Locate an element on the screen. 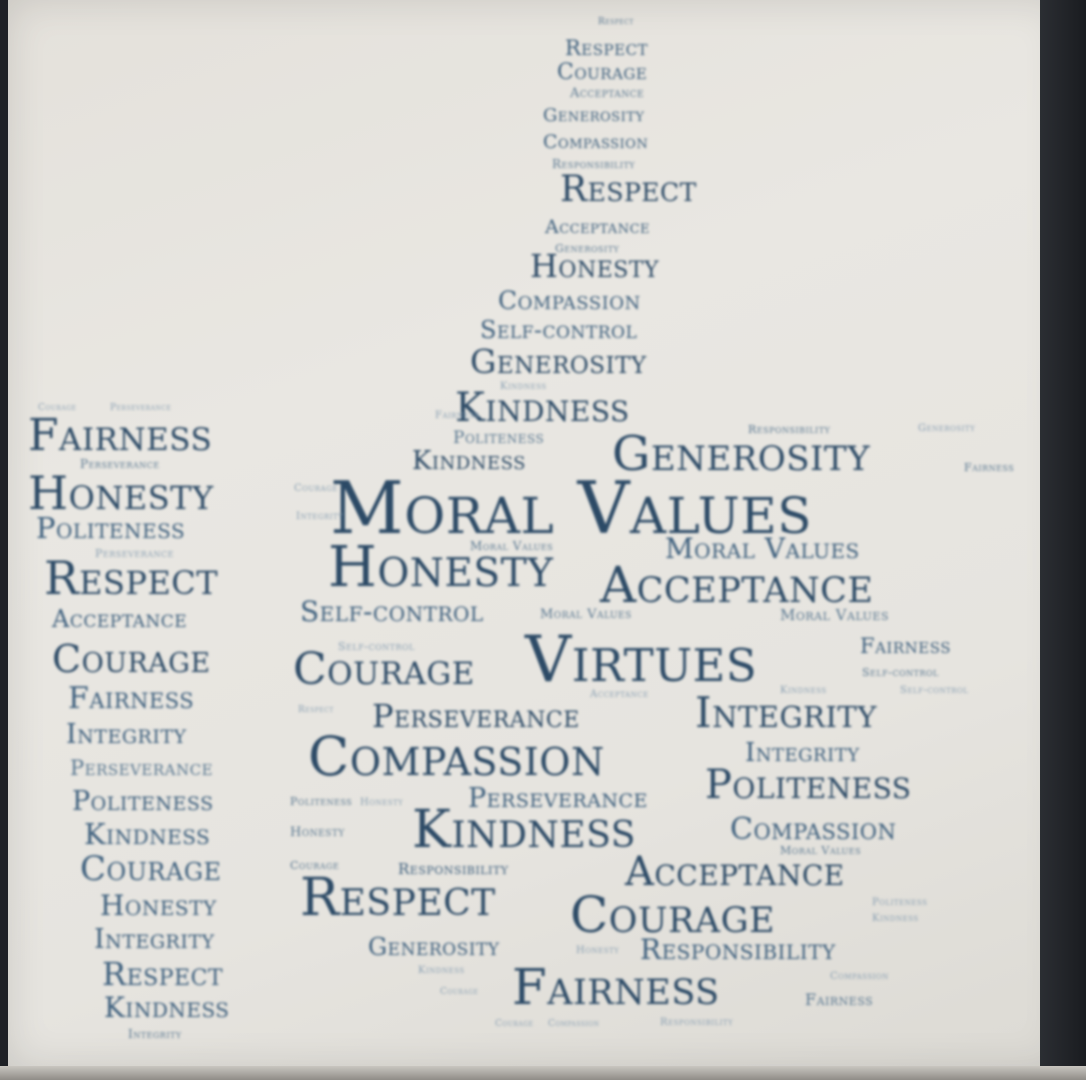 This screenshot has height=1080, width=1086. word: Virtues is located at coordinates (641, 660).